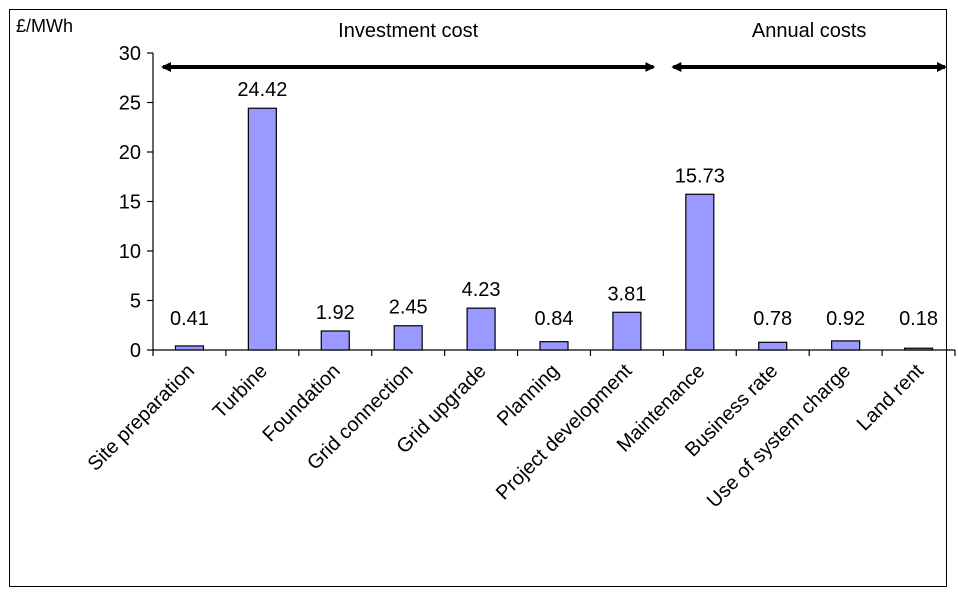  What do you see at coordinates (189, 348) in the screenshot?
I see `bar-site-preparation` at bounding box center [189, 348].